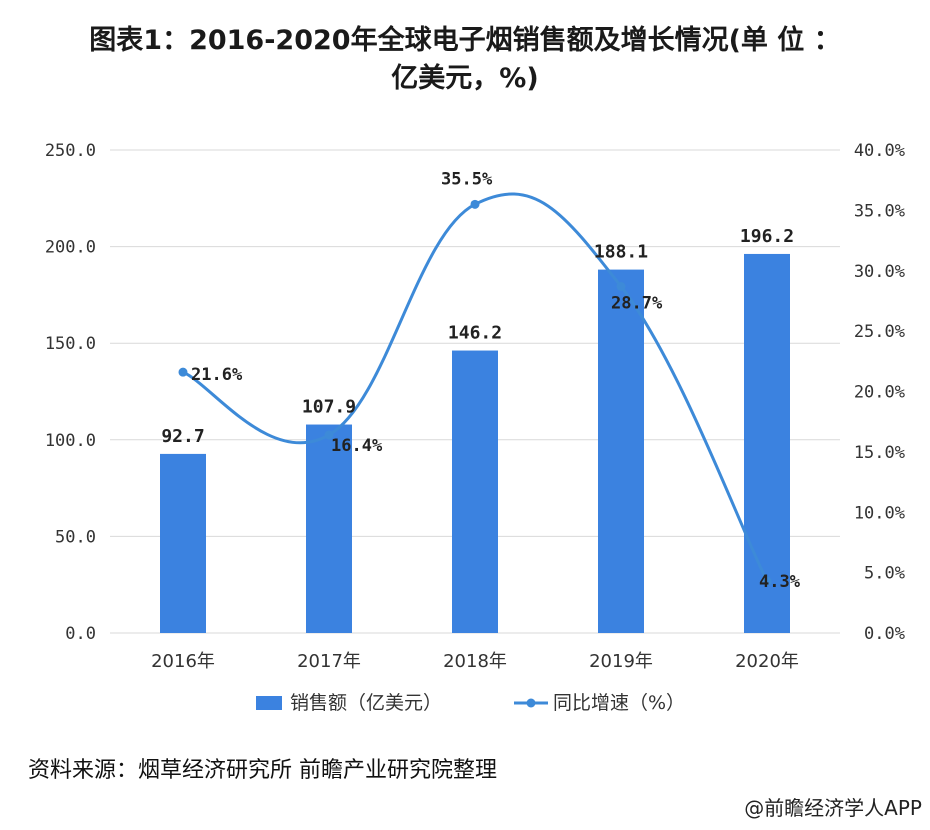 The width and height of the screenshot is (930, 830). Describe the element at coordinates (70, 151) in the screenshot. I see `left-axis-tick-label: 250.0` at that location.